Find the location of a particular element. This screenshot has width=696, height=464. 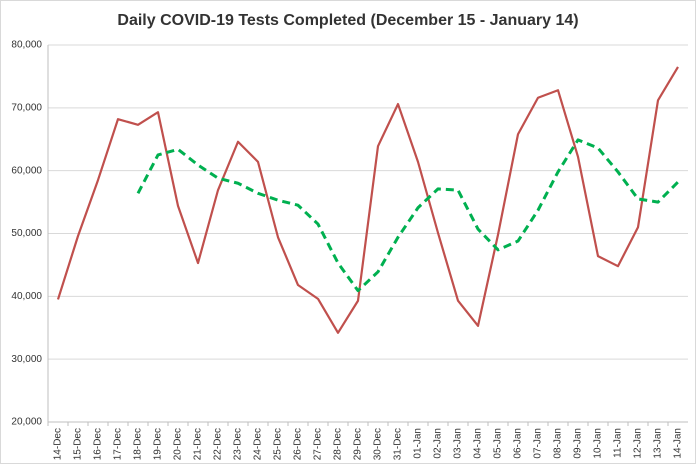

x-tick-label: 27-Dec is located at coordinates (318, 444).